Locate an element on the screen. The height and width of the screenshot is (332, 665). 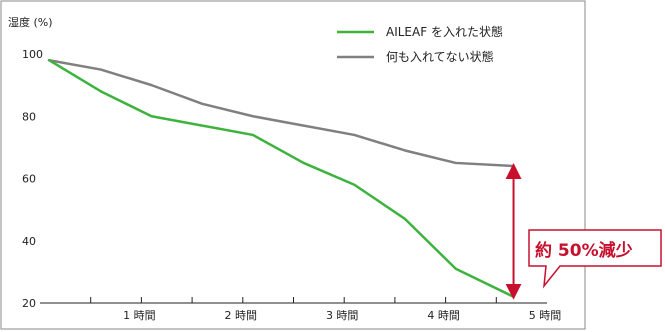
y-tick-label: 20 is located at coordinates (29, 303).